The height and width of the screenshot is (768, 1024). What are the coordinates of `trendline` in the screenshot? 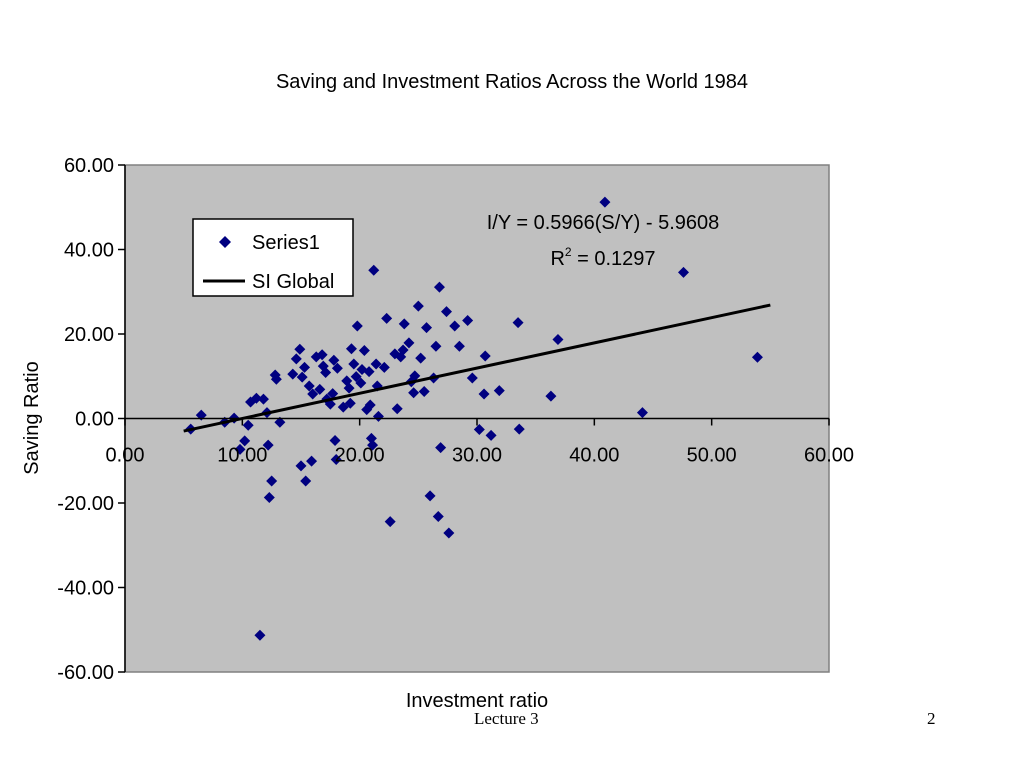 It's located at (477, 368).